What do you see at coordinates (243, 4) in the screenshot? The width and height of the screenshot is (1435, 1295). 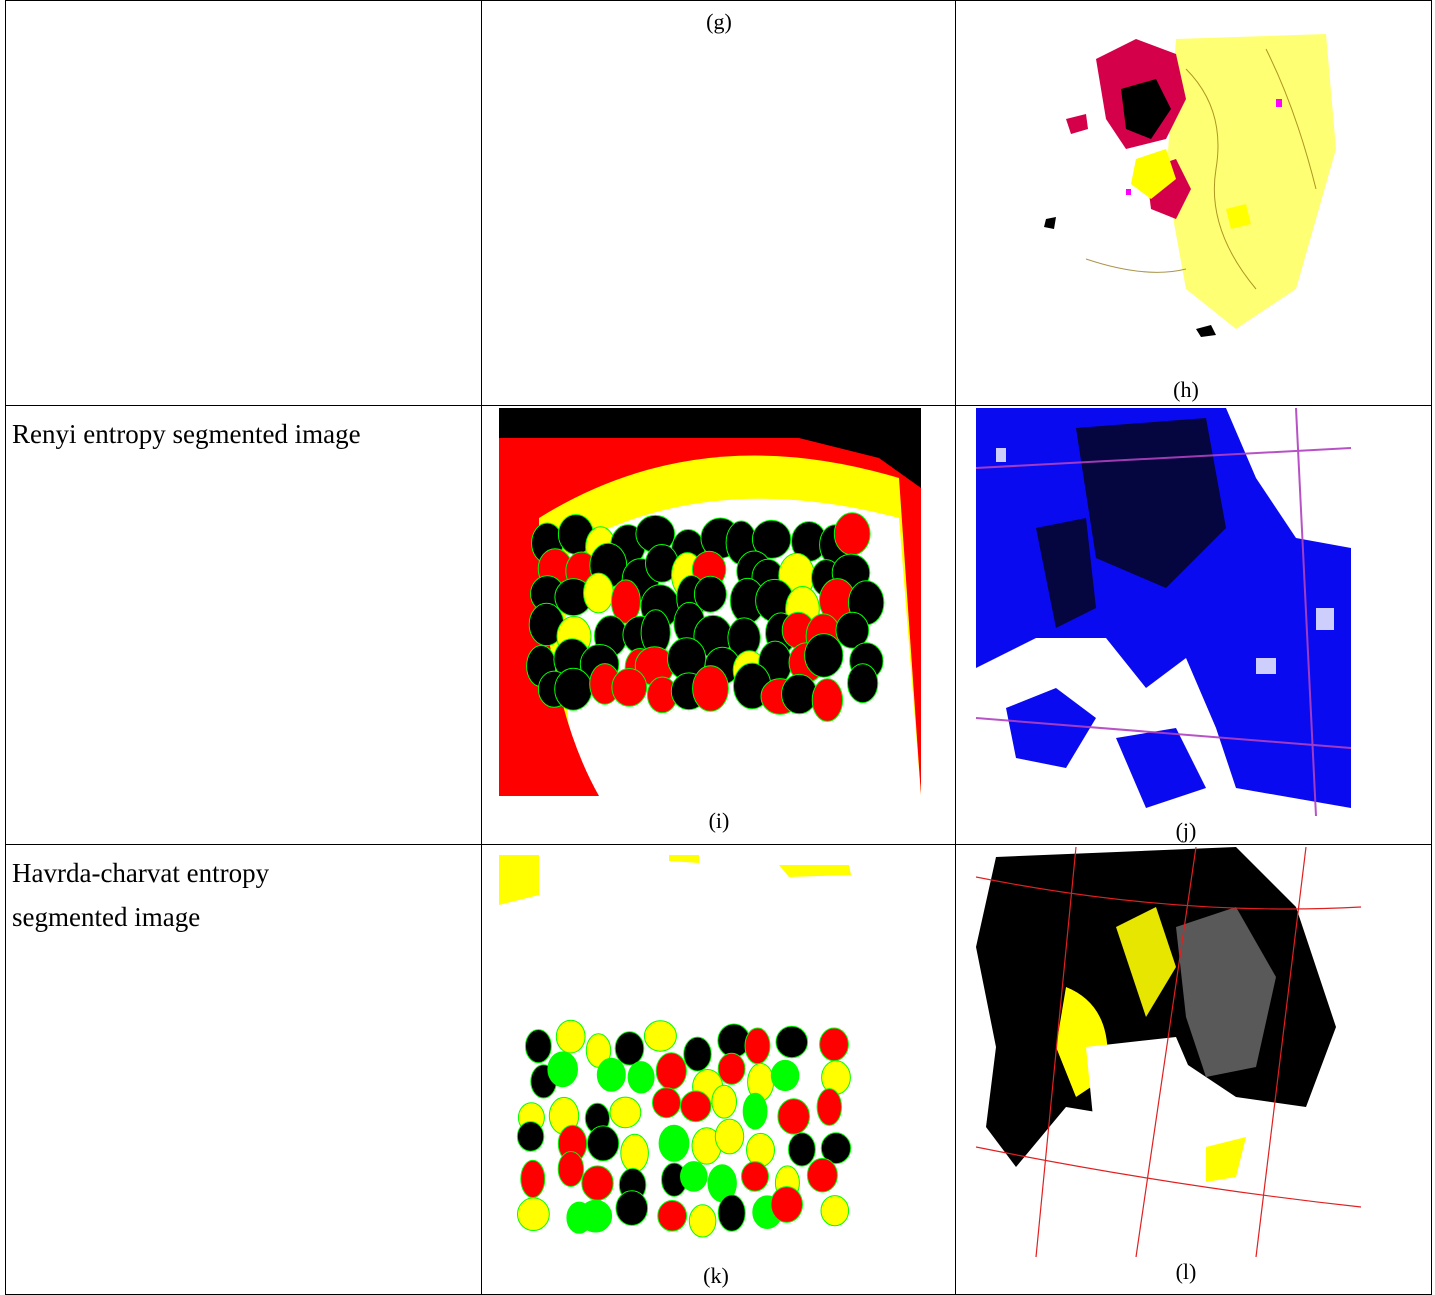 I see `row-label` at bounding box center [243, 4].